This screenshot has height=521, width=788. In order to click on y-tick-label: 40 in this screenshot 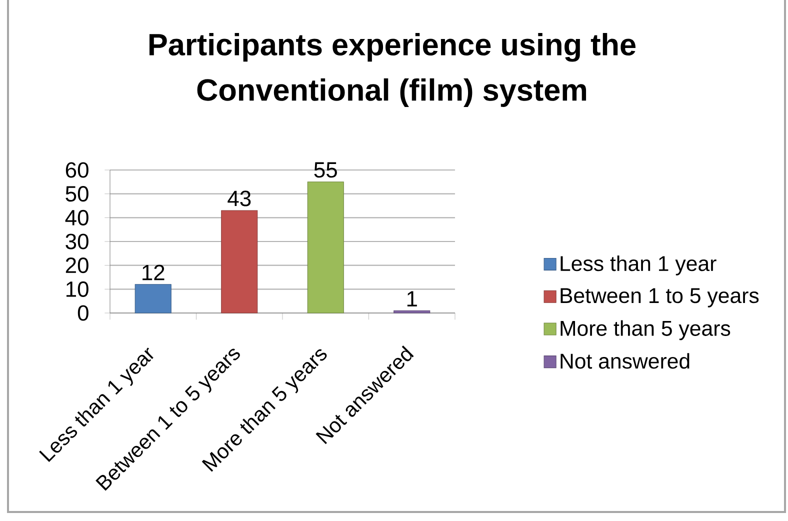, I will do `click(76, 218)`.